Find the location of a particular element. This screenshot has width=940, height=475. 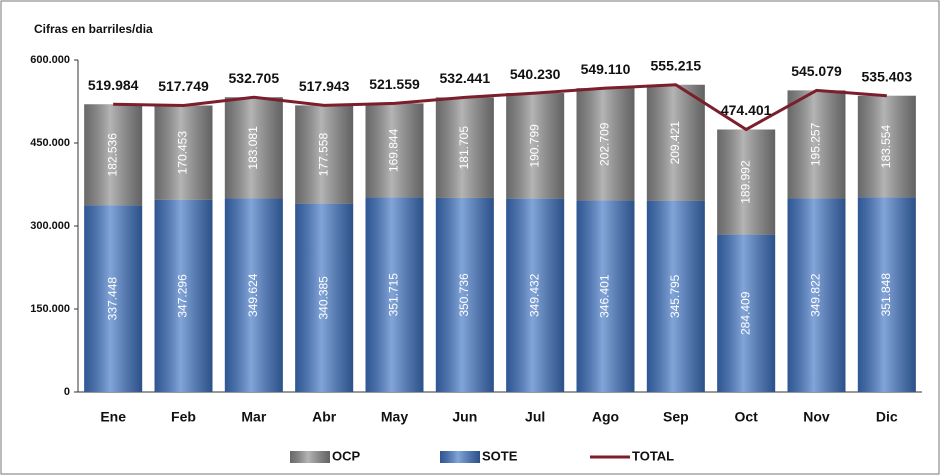

bar-value-label: 177.558 is located at coordinates (323, 155).